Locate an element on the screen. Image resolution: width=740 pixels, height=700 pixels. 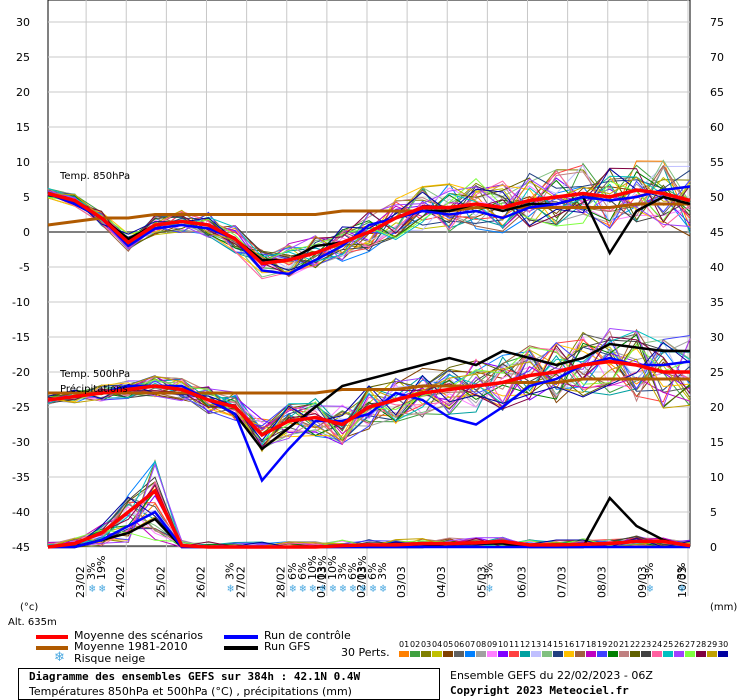
pert-label: 05 is located at coordinates (448, 644).